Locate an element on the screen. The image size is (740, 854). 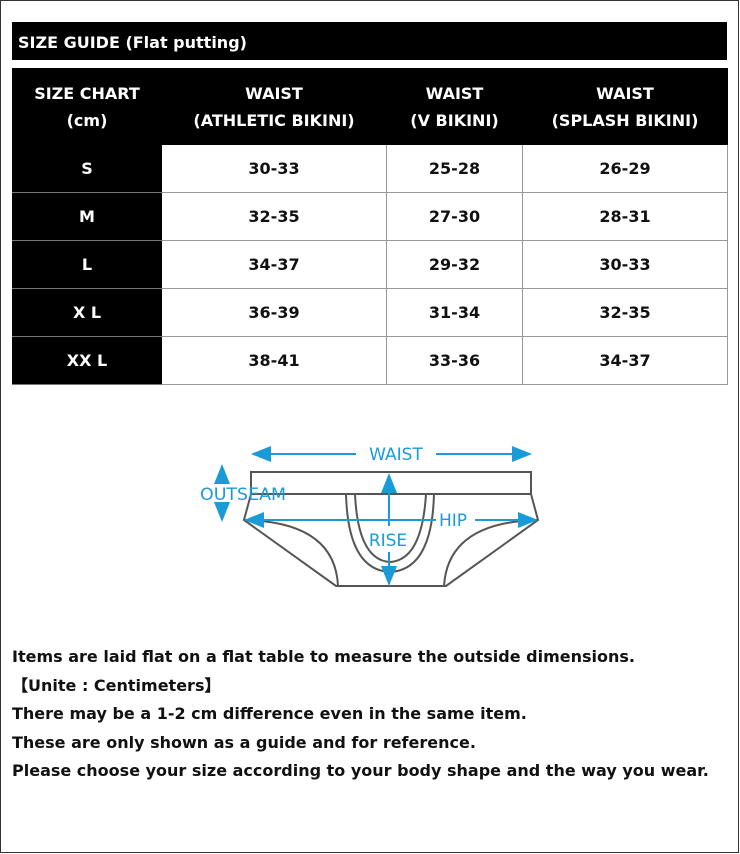
table-row: XX L 38-41 33-36 34-37 is located at coordinates (370, 360).